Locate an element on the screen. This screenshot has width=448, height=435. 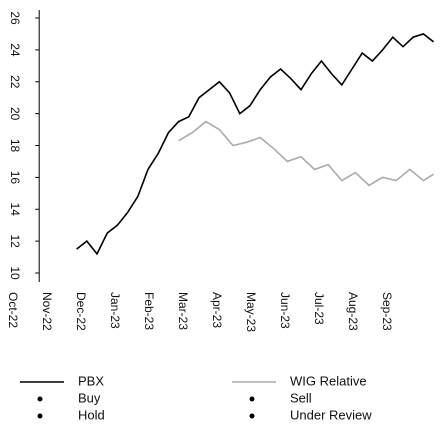
legend-label: Buy is located at coordinates (89, 397).